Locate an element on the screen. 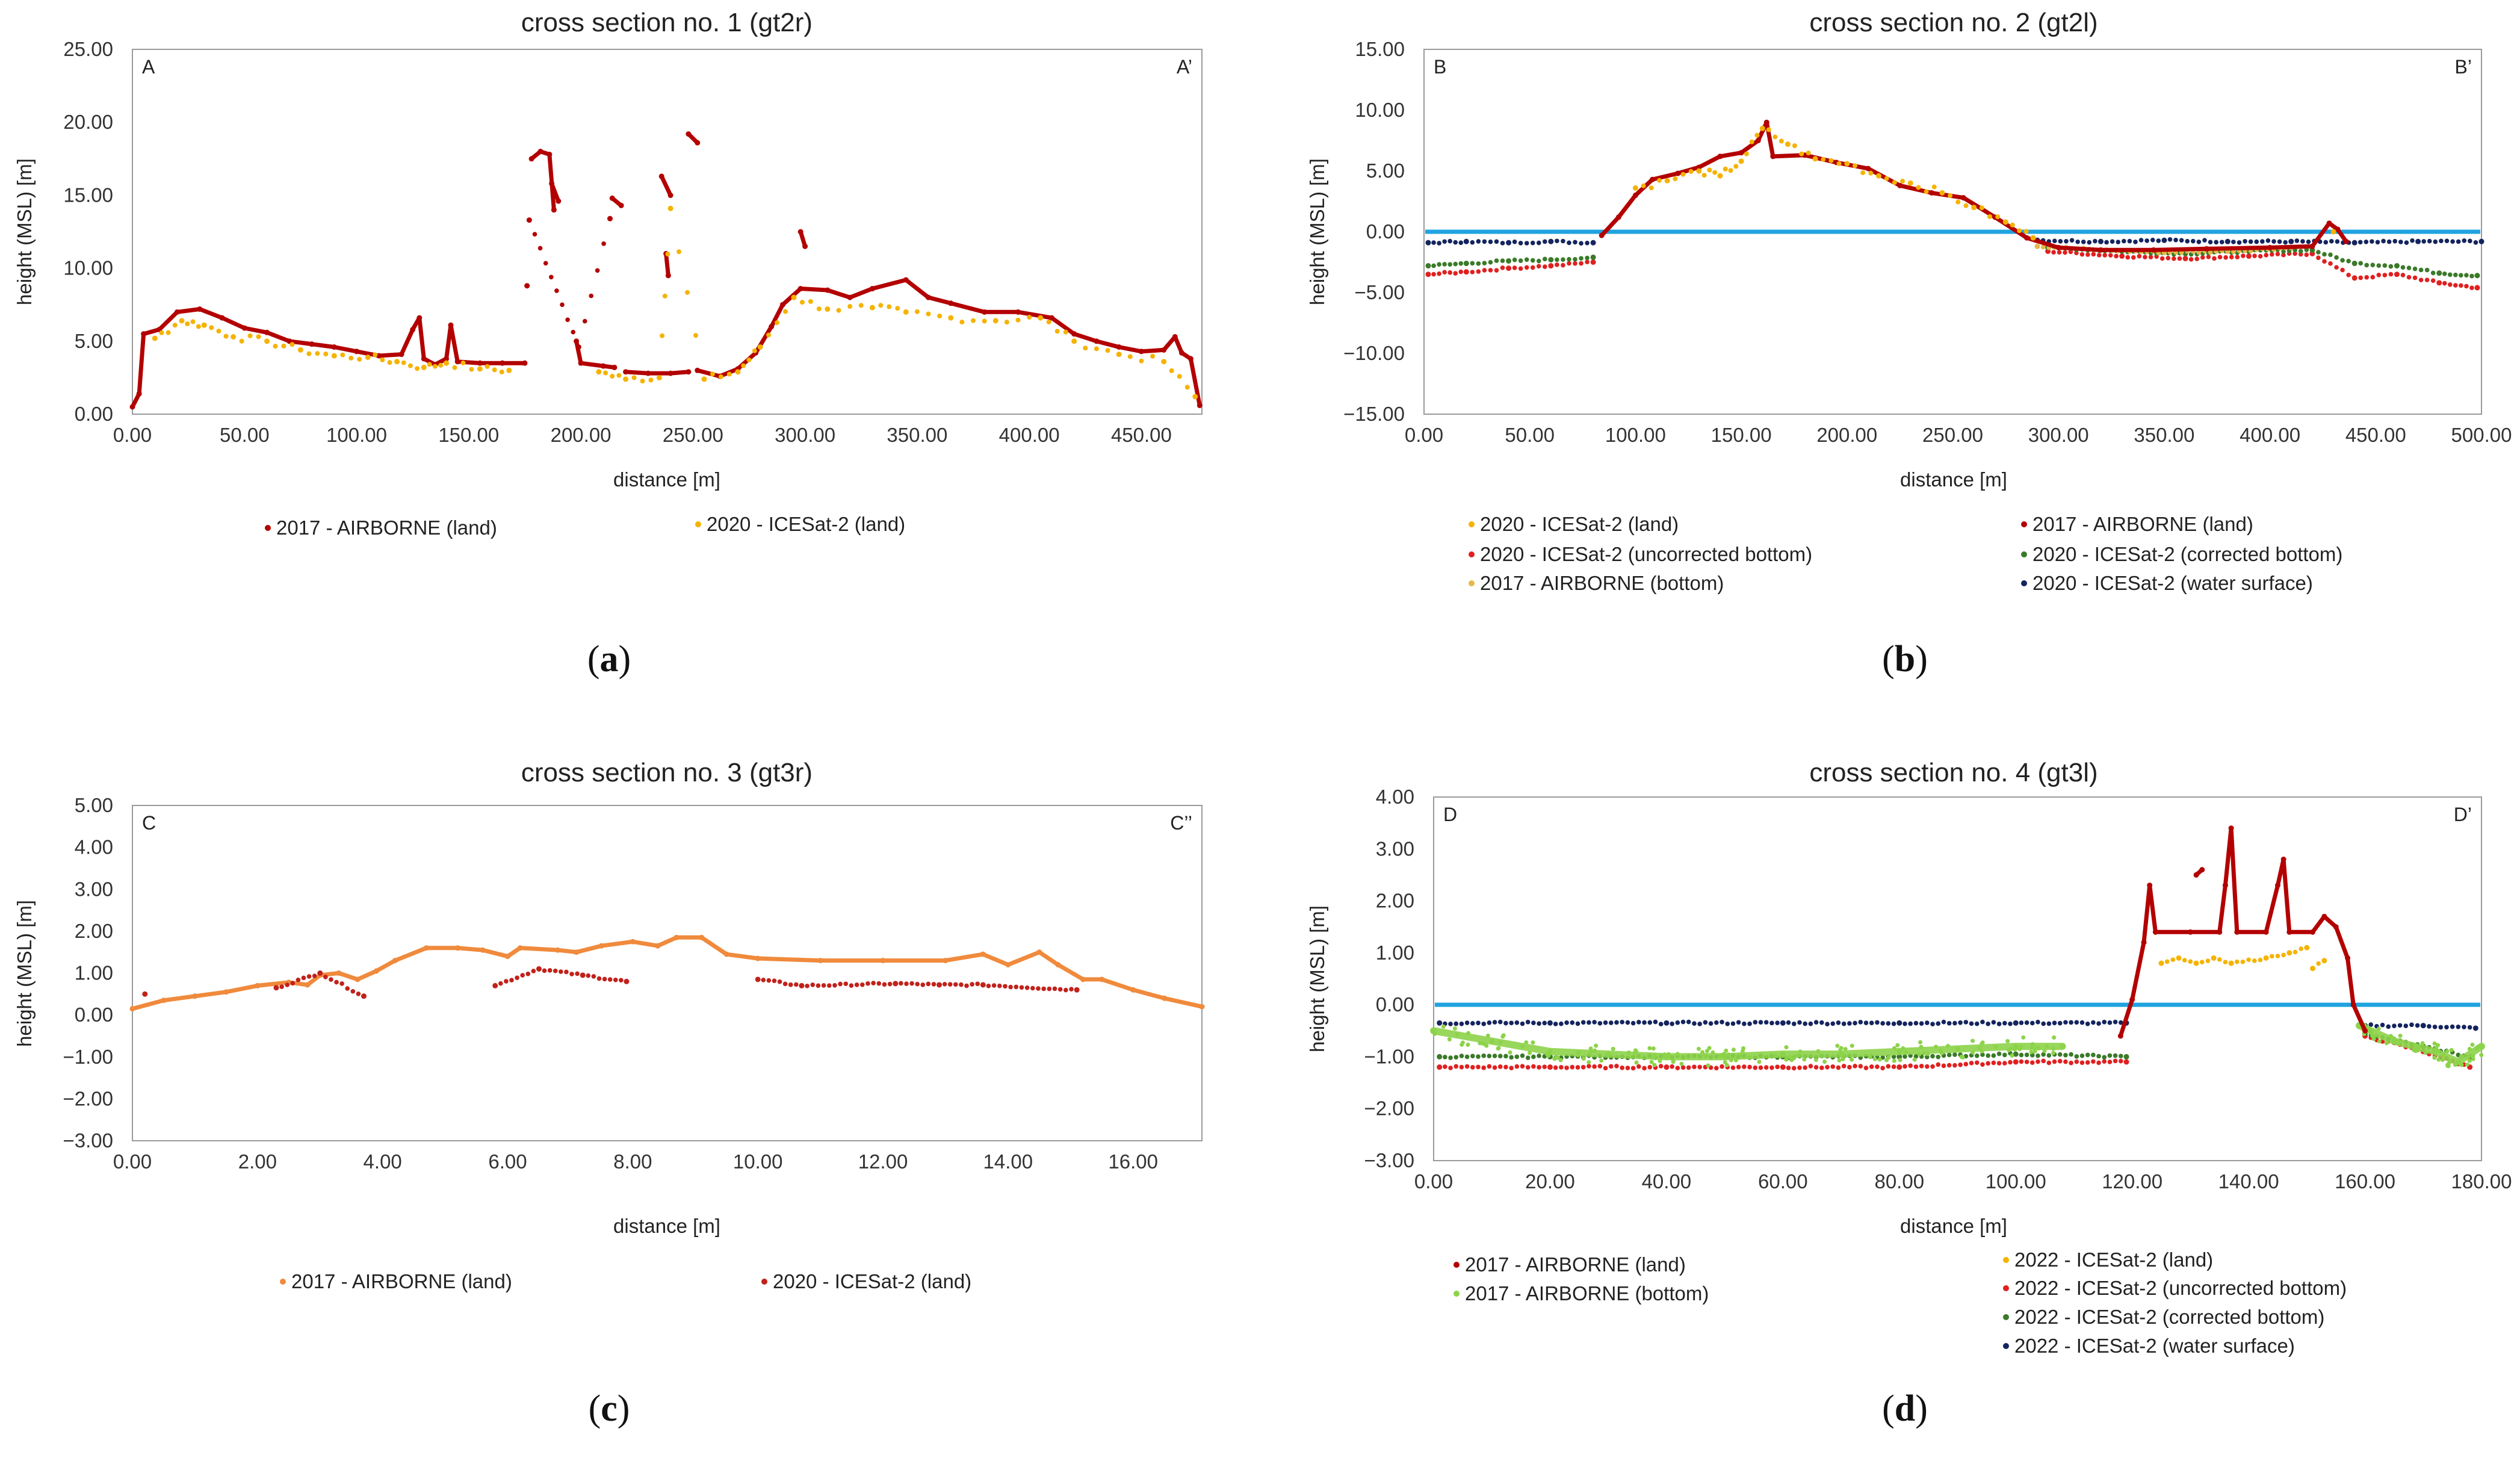 The image size is (2520, 1458). legend-label: 2022 - ICESat-2 (corrected bottom) is located at coordinates (2169, 1317).